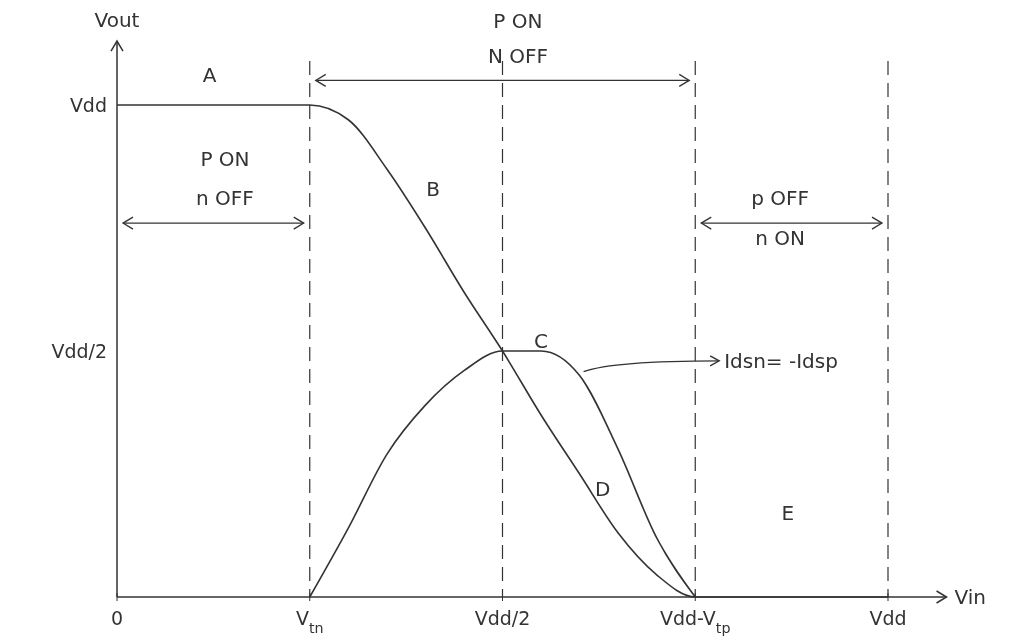 Image resolution: width=1019 pixels, height=640 pixels. I want to click on x-tick-label: Vdd-V$_{tp}$, so click(695, 621).